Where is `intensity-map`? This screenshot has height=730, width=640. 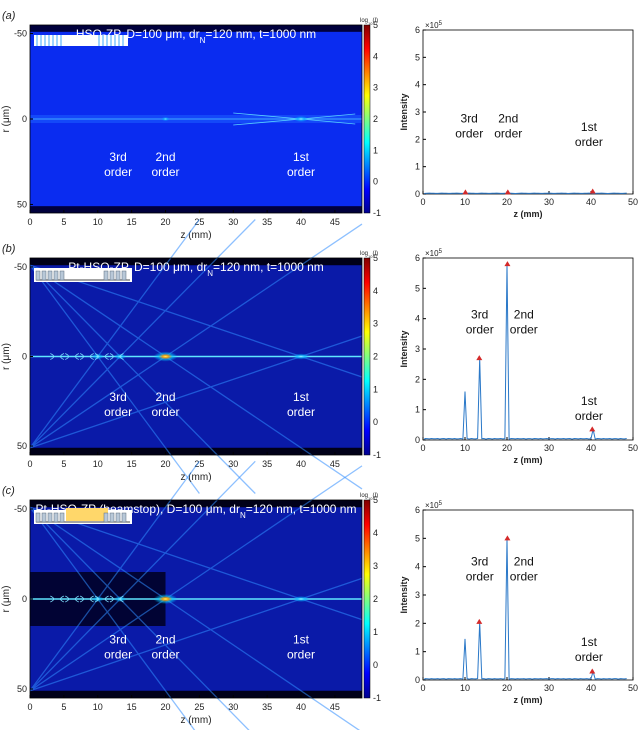 intensity-map is located at coordinates (196, 119).